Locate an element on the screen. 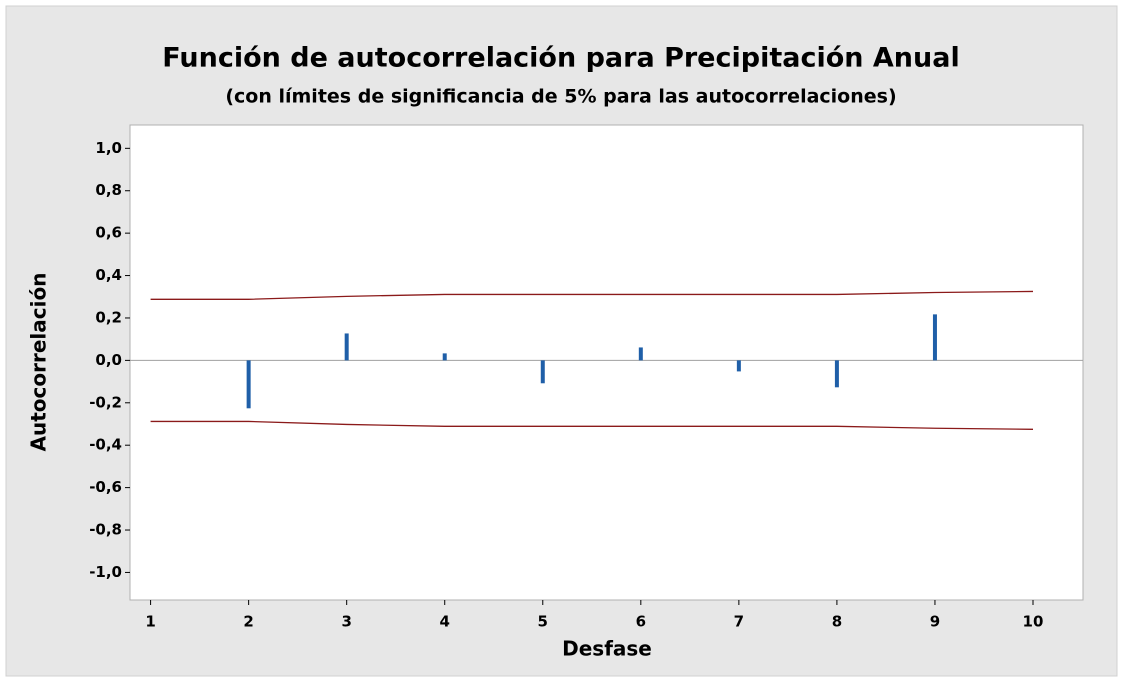 This screenshot has height=682, width=1123. y-tick-label: 0,8 is located at coordinates (108, 190).